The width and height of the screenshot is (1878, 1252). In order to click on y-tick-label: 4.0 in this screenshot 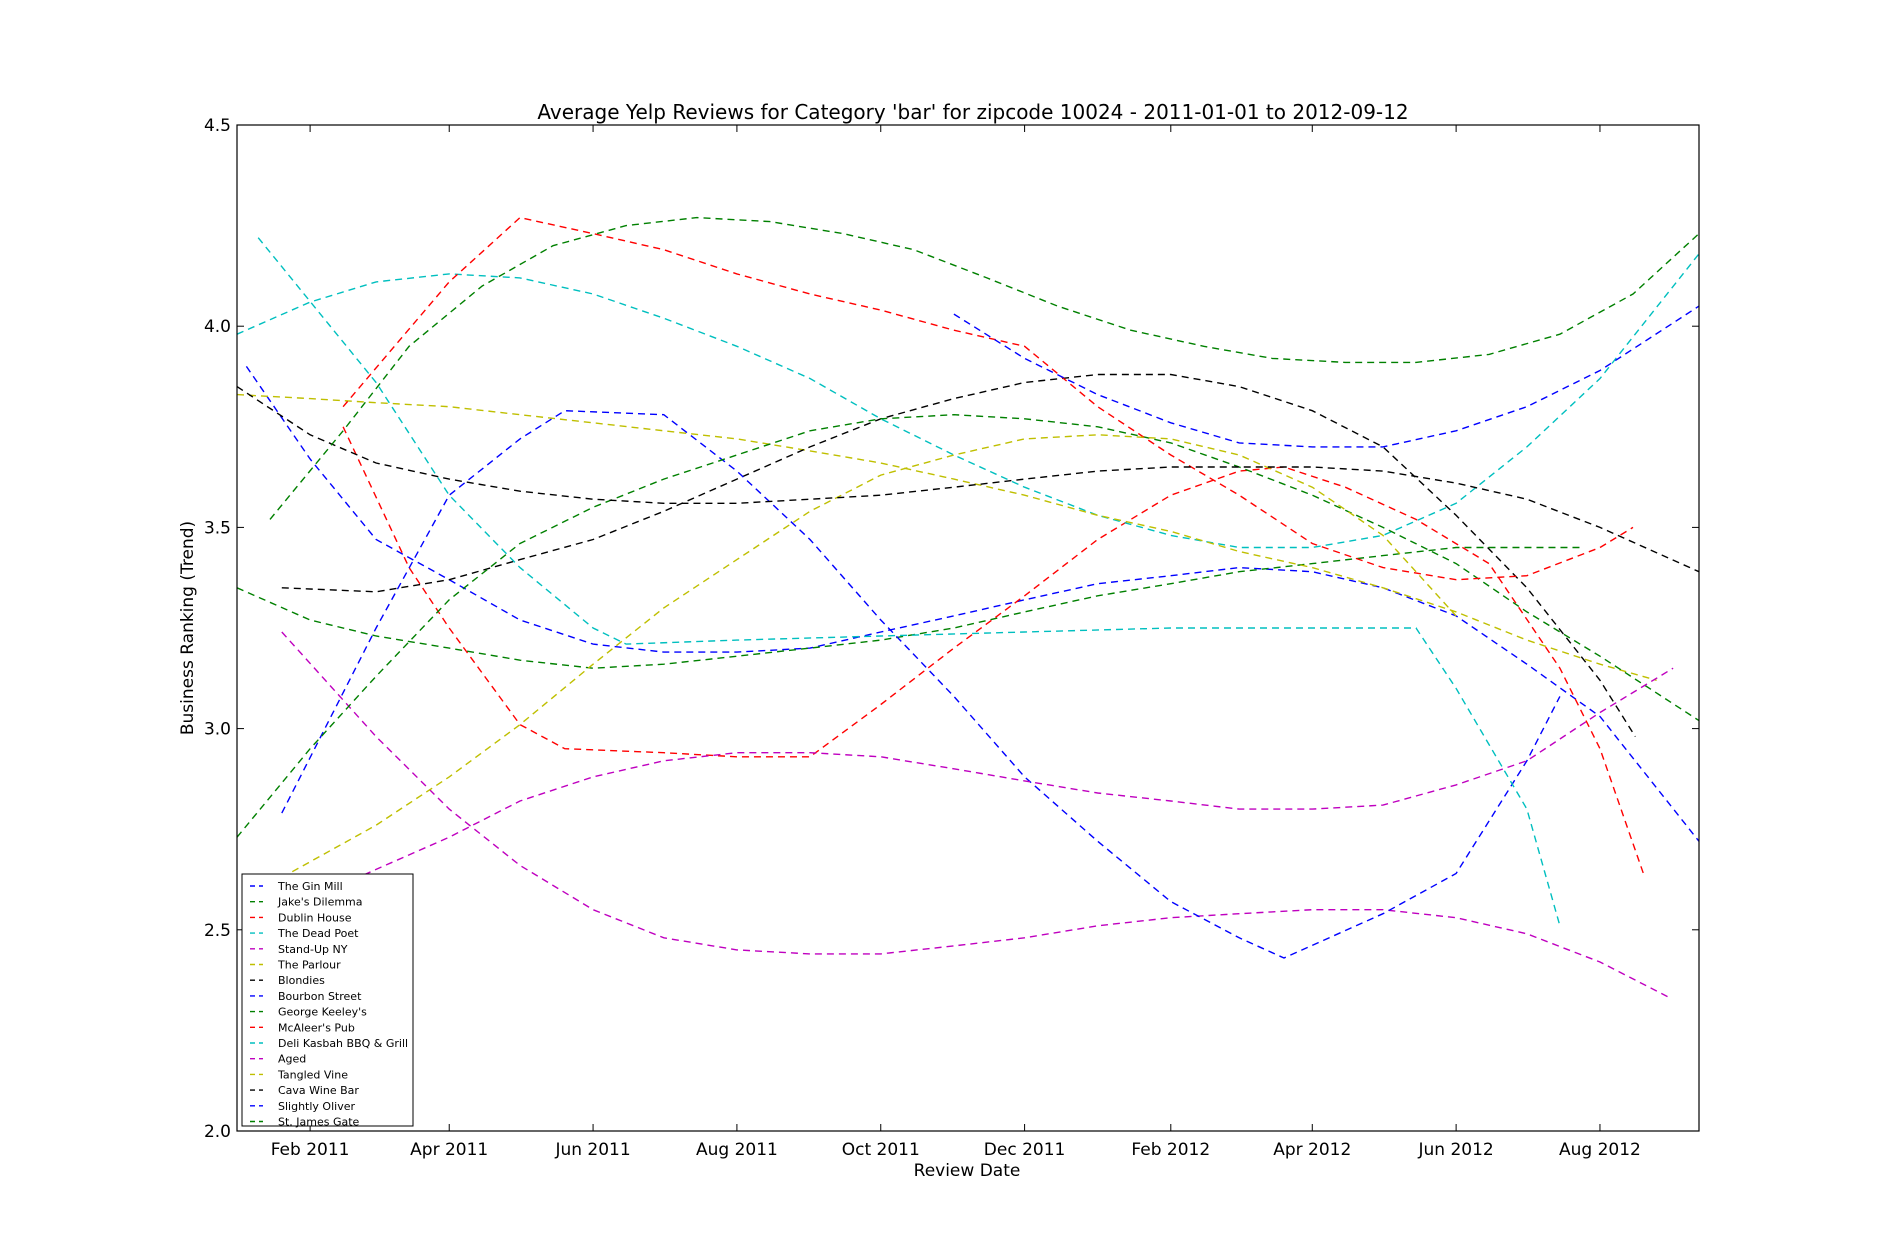, I will do `click(217, 327)`.